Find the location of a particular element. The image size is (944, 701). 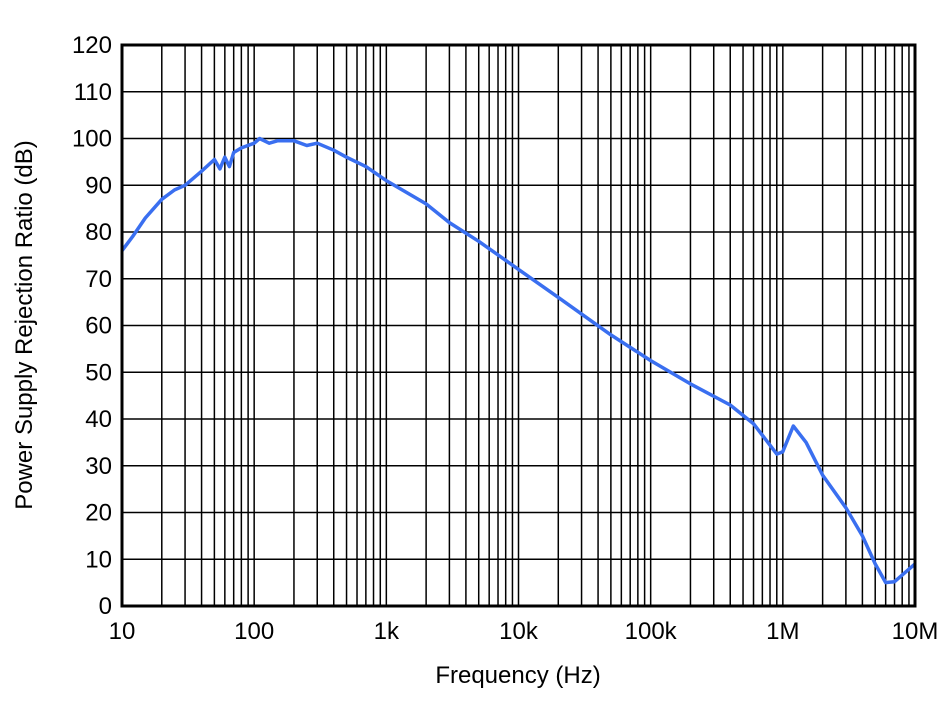

x-tick-label: 1M is located at coordinates (782, 631).